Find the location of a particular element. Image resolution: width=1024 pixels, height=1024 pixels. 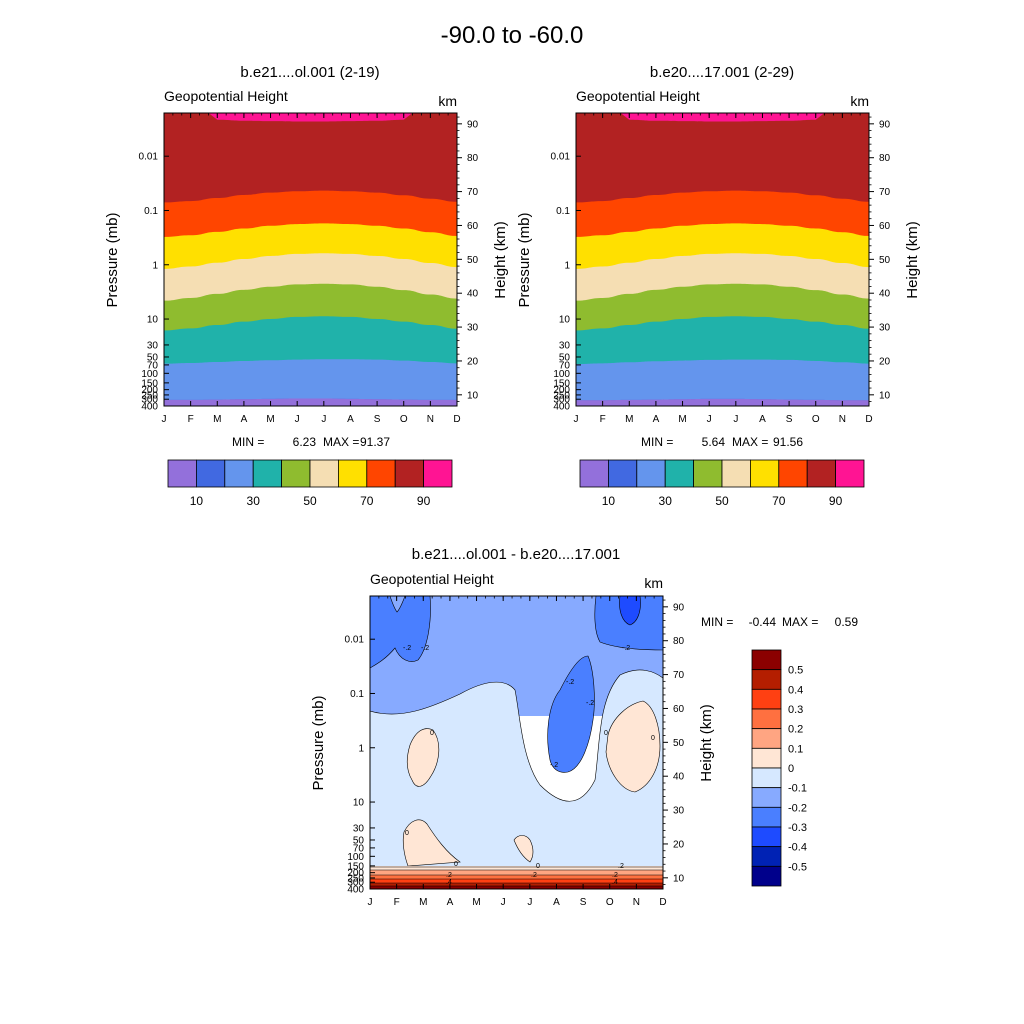

colorbar-label: 0.2 is located at coordinates (795, 730).